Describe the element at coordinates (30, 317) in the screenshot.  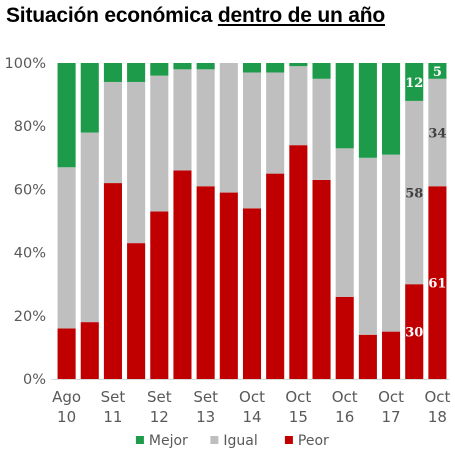
I see `y-tick-label: 20%` at that location.